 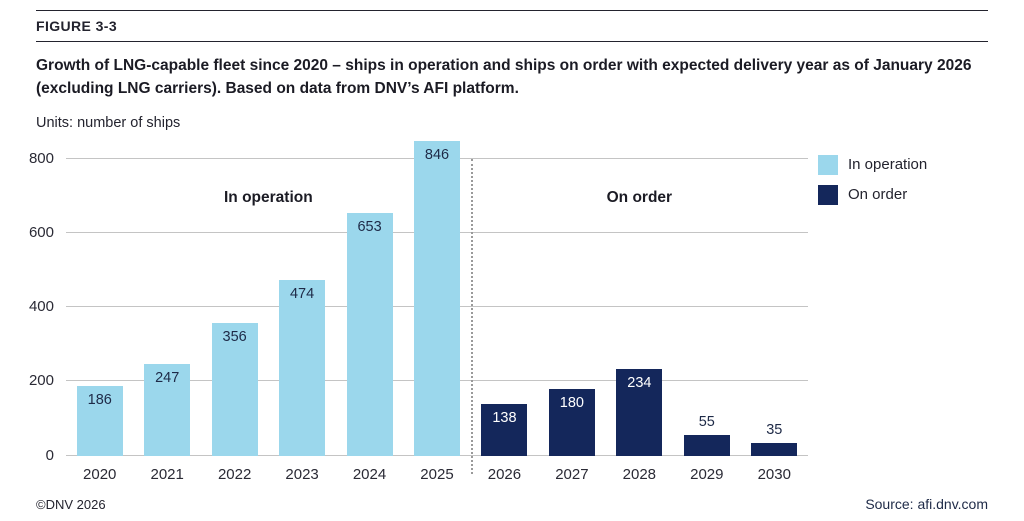 What do you see at coordinates (706, 445) in the screenshot?
I see `bar-2029` at bounding box center [706, 445].